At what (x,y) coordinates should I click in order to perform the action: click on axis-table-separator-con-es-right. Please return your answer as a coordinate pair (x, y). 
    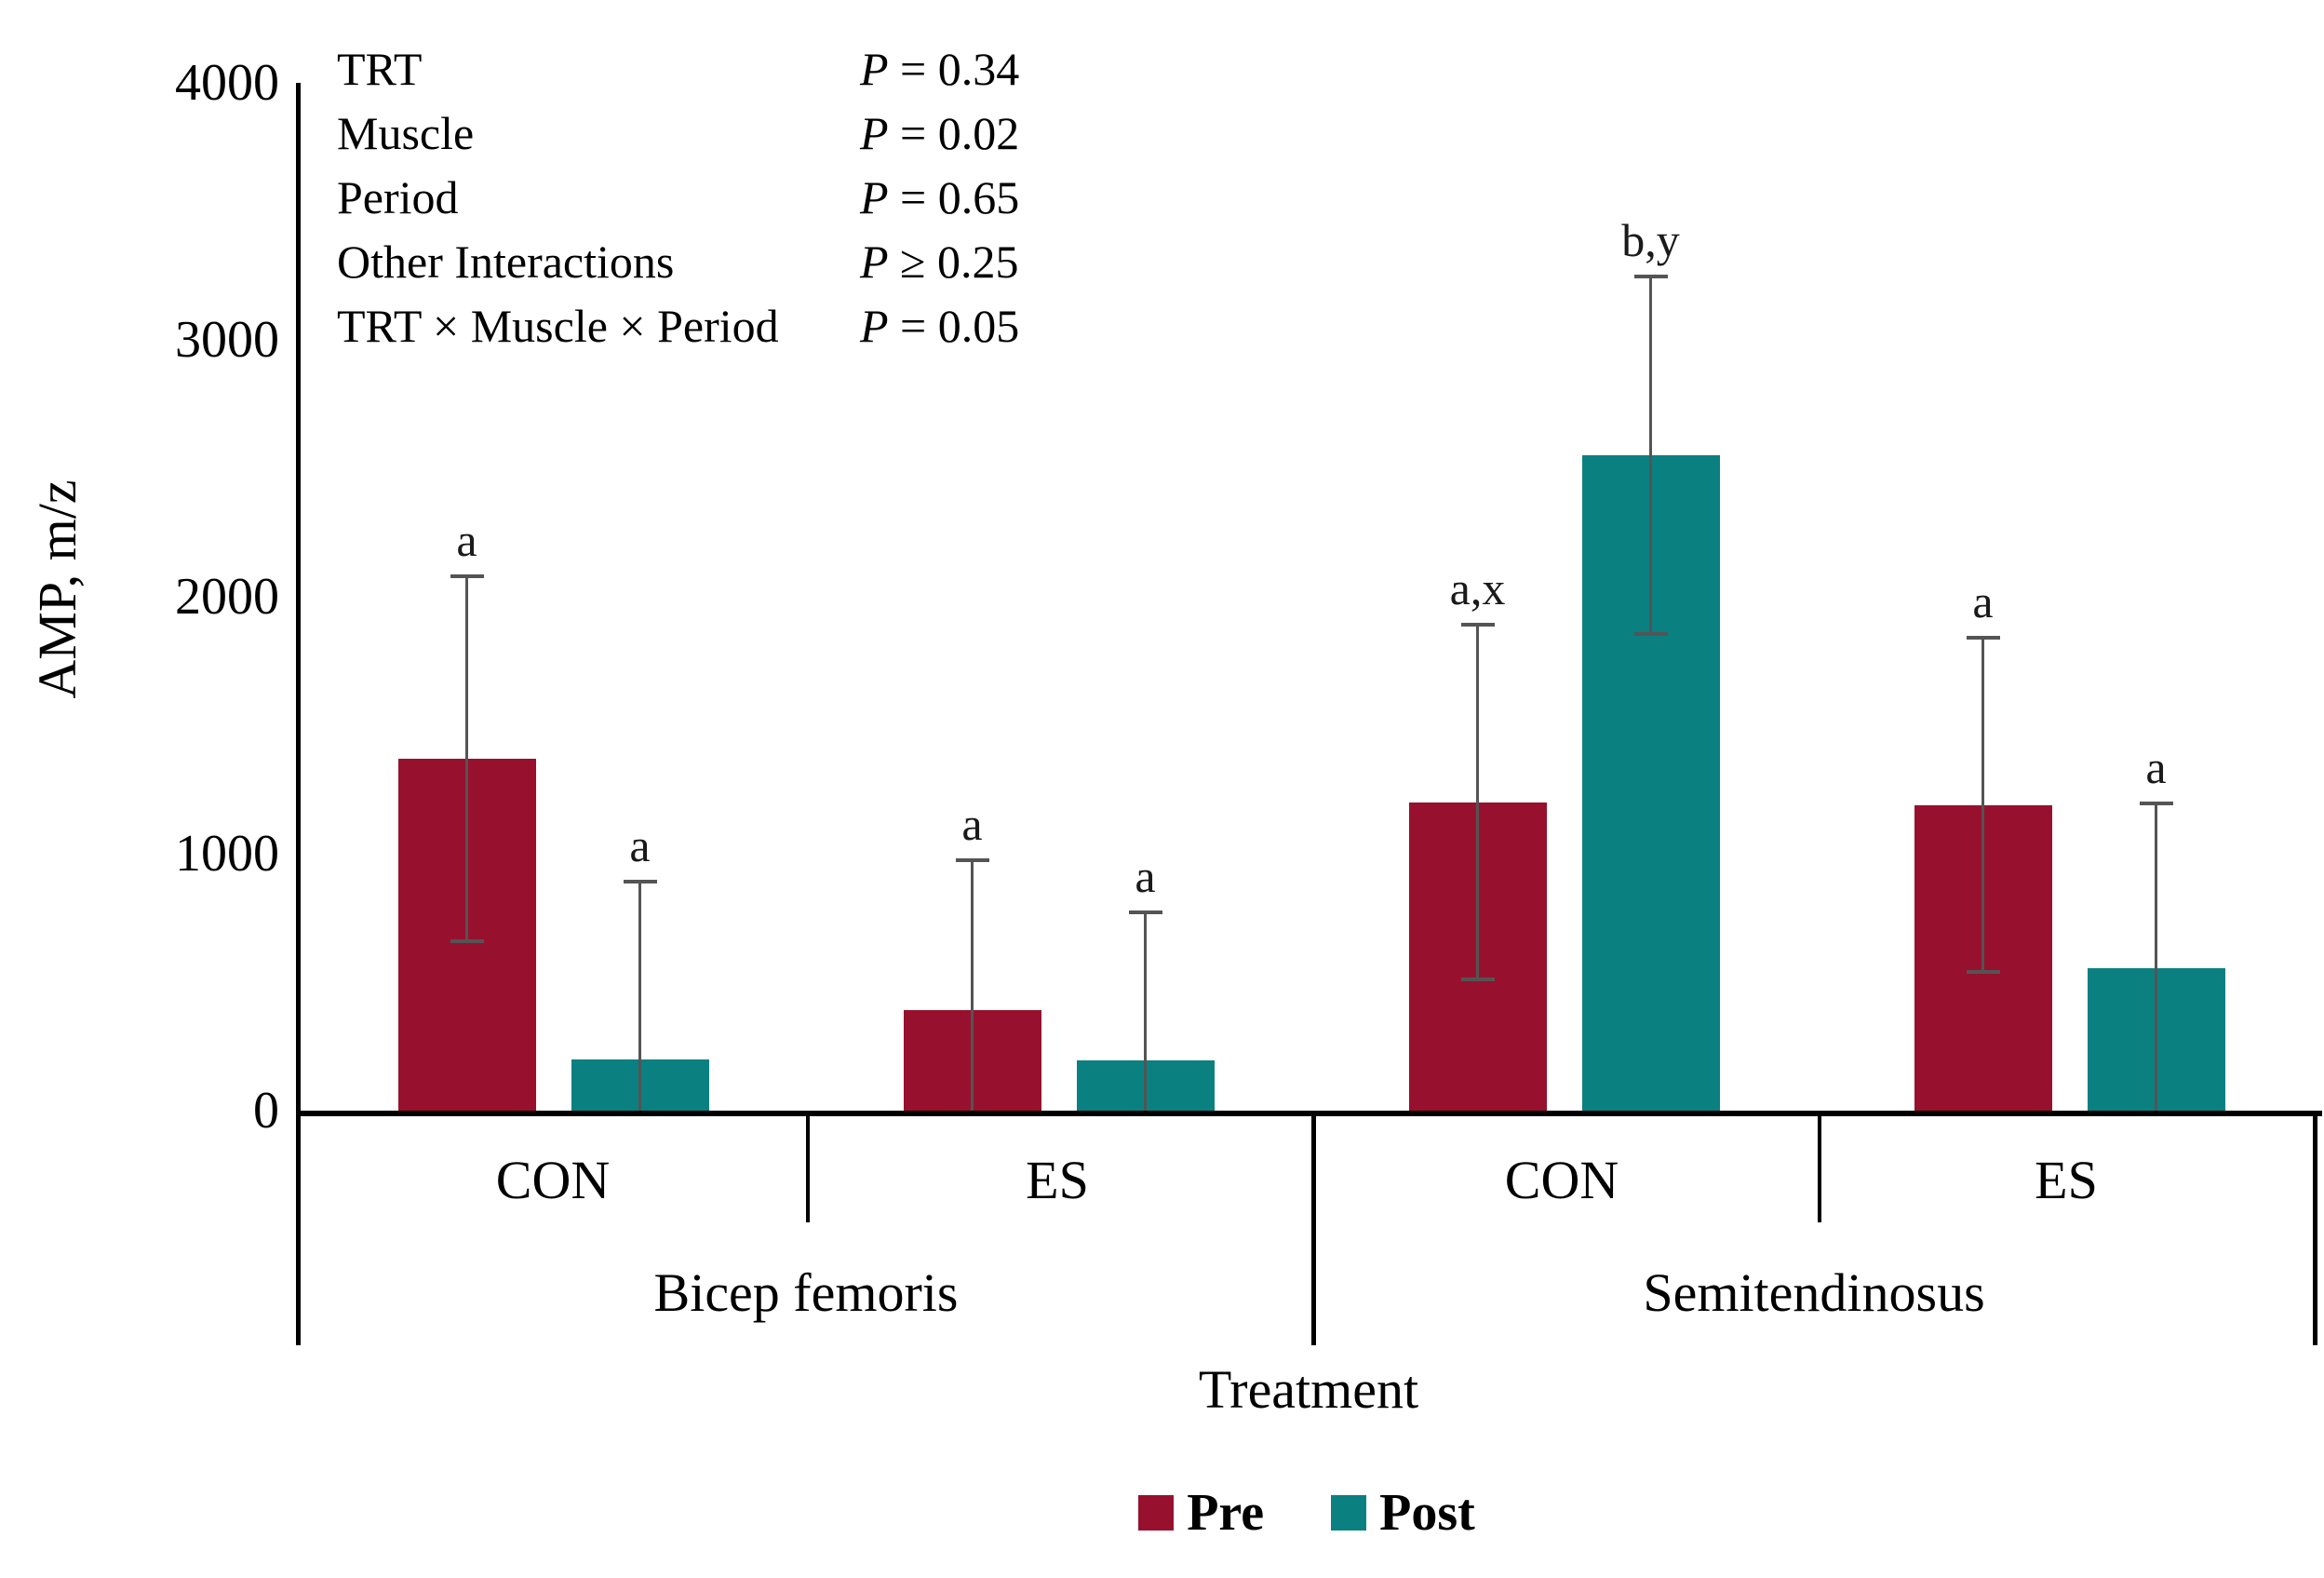
    Looking at the image, I should click on (1819, 1166).